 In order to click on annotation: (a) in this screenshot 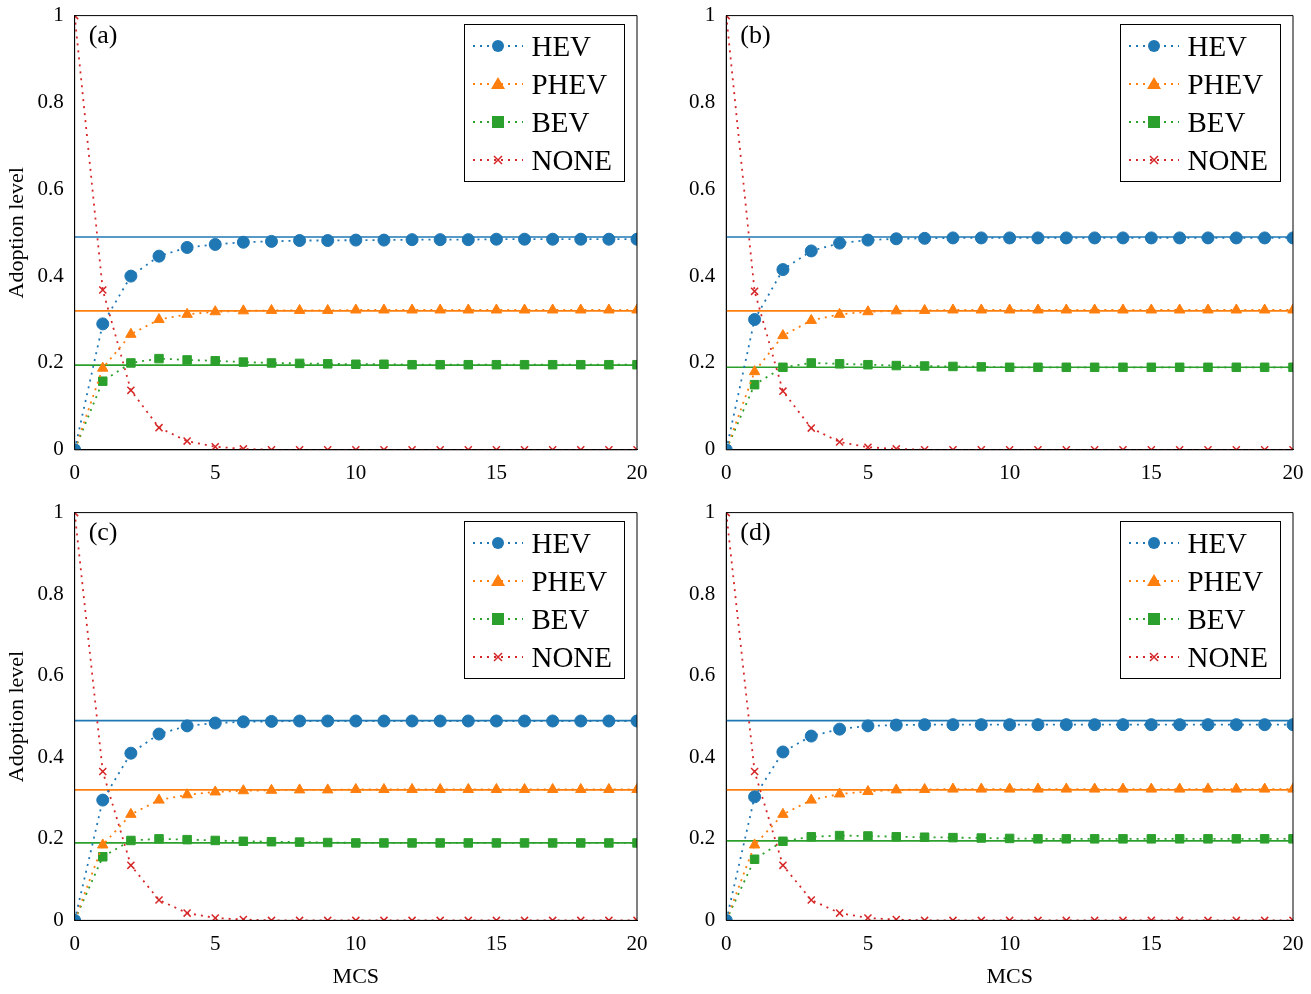, I will do `click(103, 35)`.